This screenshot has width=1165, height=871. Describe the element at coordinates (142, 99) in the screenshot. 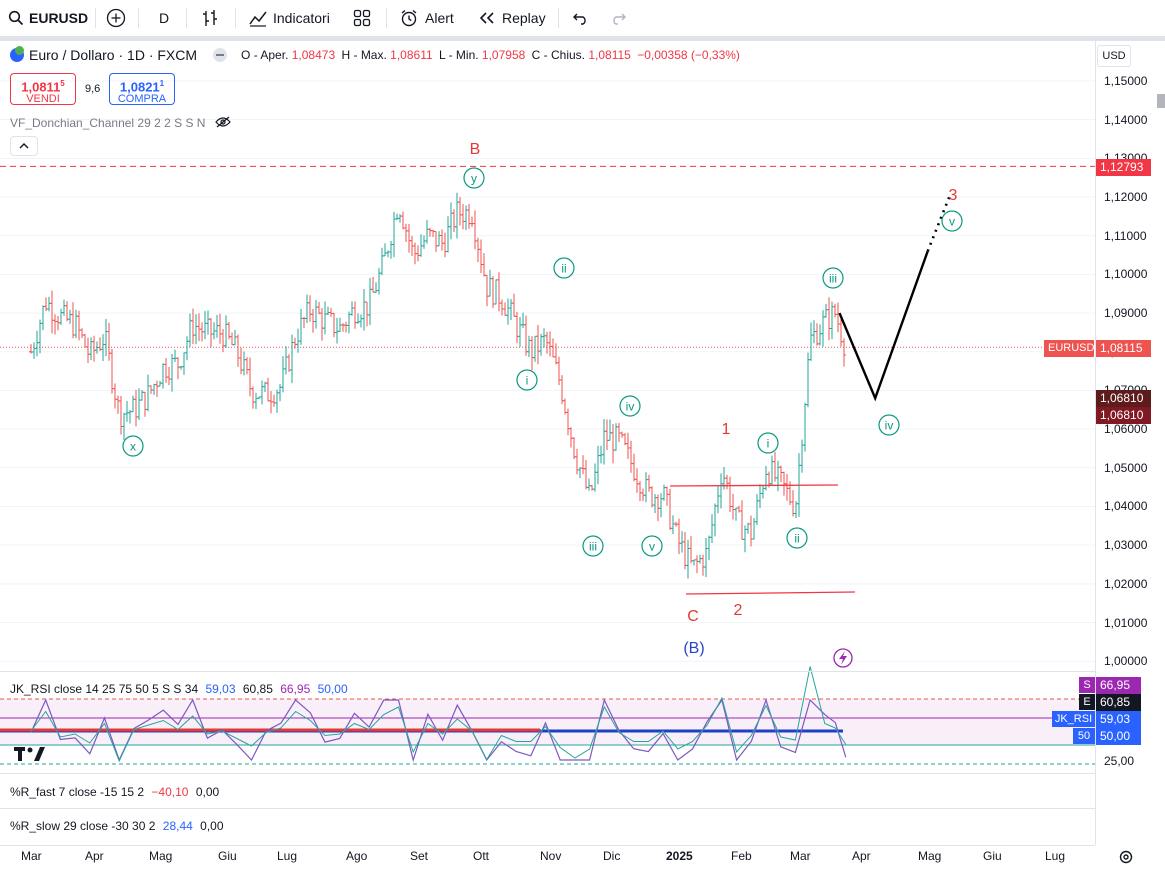

I see `buy-label: COMPRA` at that location.